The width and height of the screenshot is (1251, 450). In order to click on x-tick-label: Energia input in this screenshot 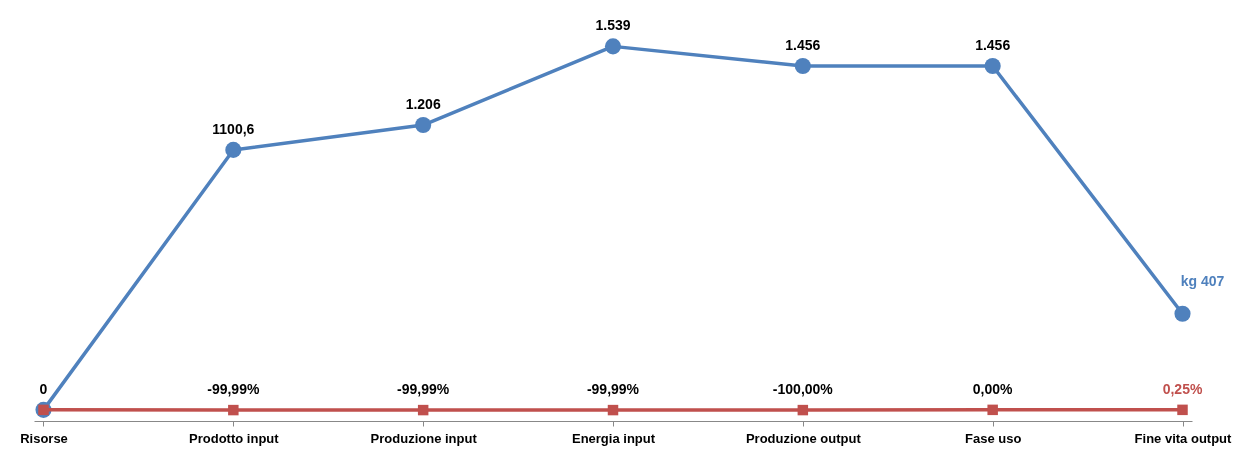, I will do `click(613, 438)`.